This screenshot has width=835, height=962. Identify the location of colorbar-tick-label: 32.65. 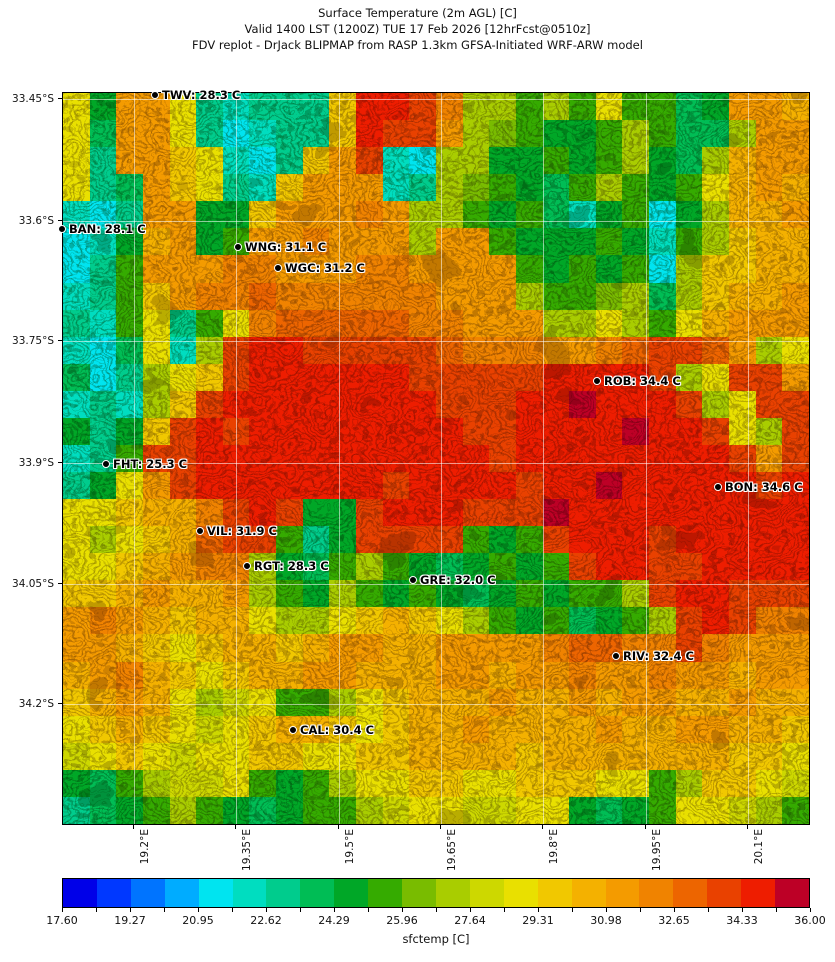
(674, 920).